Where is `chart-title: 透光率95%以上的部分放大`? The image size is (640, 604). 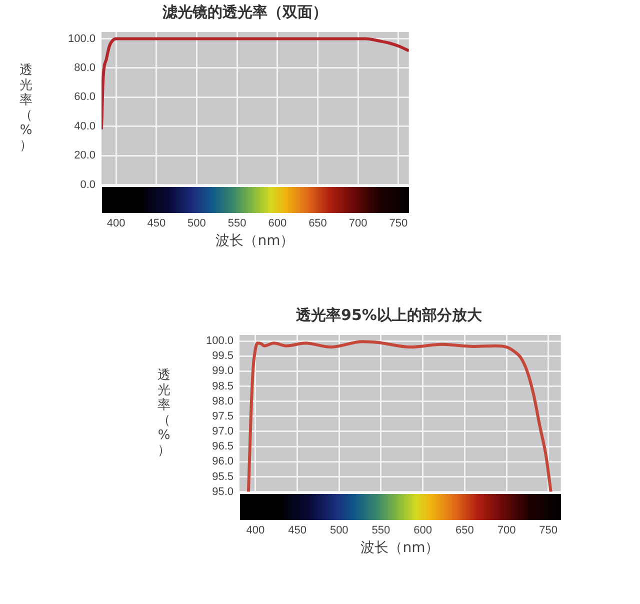
chart-title: 透光率95%以上的部分放大 is located at coordinates (389, 315).